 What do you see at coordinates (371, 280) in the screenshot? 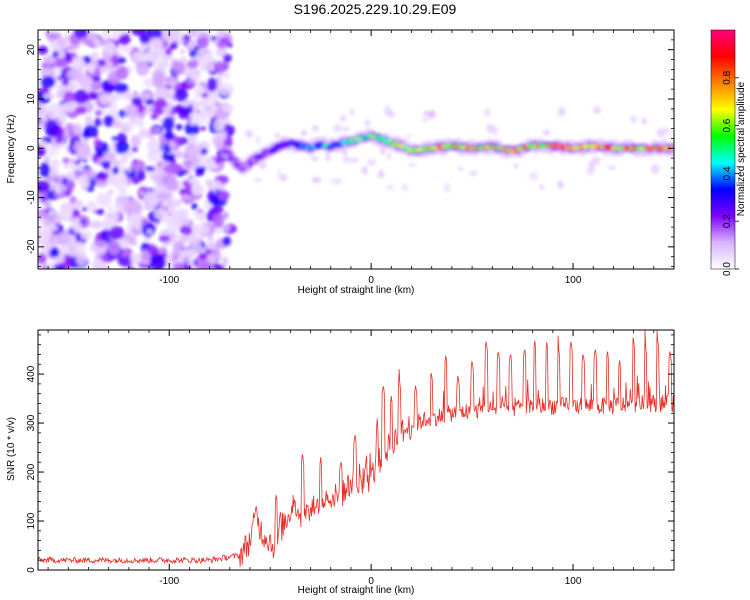
I see `x-tick-label: 0` at bounding box center [371, 280].